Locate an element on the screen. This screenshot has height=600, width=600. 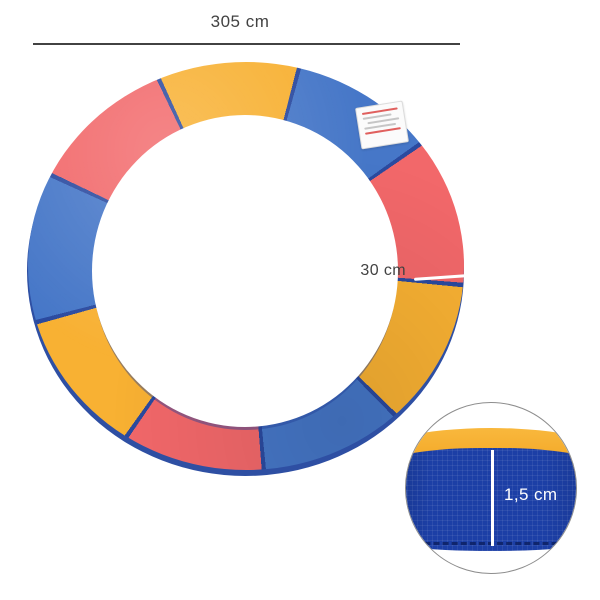
thickness-detail-inset: 1,5 cm is located at coordinates (491, 488).